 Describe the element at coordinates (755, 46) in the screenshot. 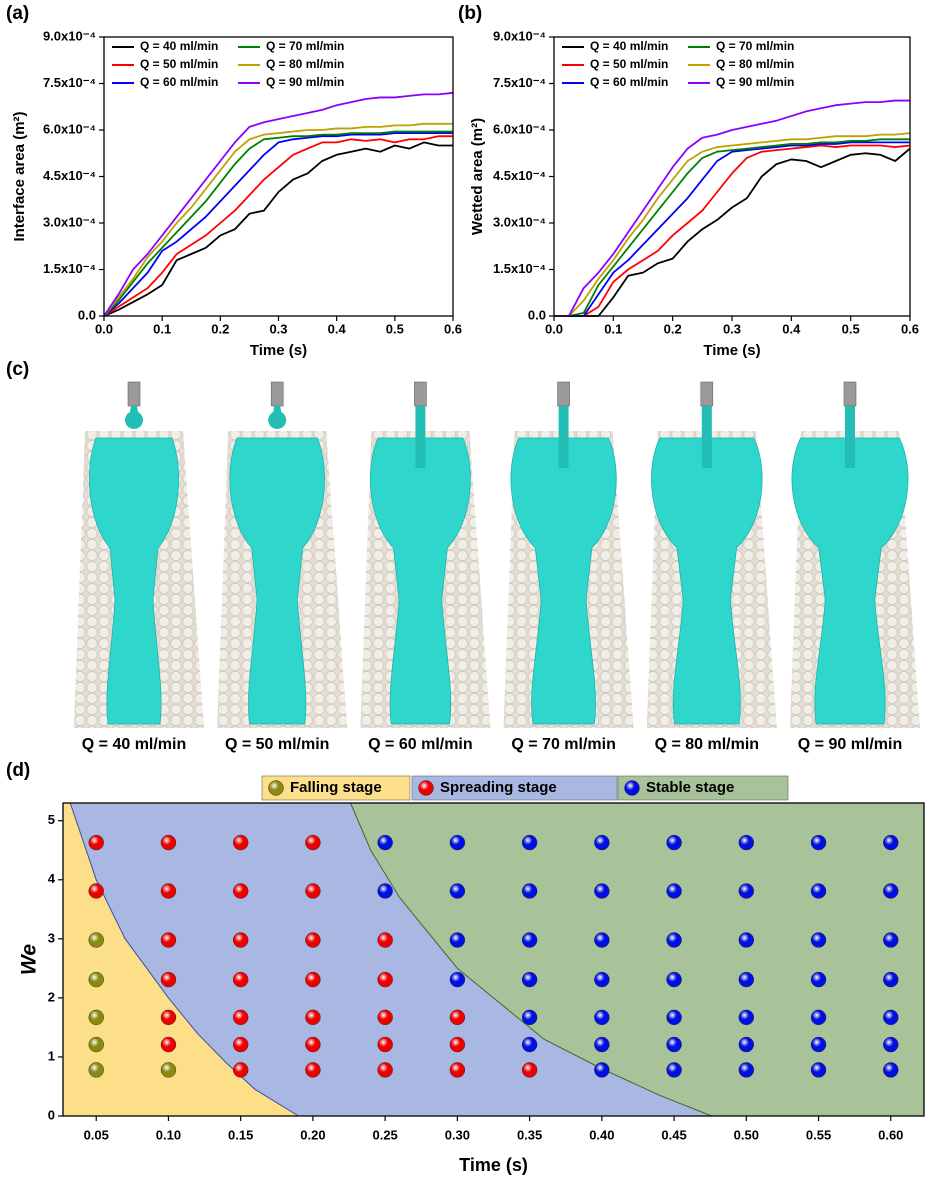

I see `legend-label: Q = 70 ml/min` at that location.